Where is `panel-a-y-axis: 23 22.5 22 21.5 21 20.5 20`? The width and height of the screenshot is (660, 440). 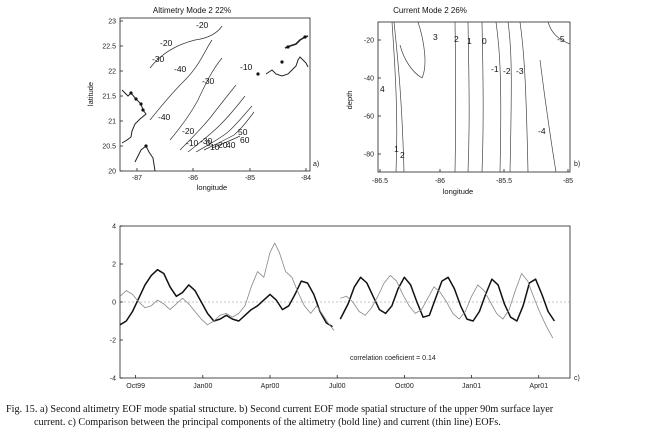 panel-a-y-axis: 23 22.5 22 21.5 21 20.5 20 is located at coordinates (112, 97).